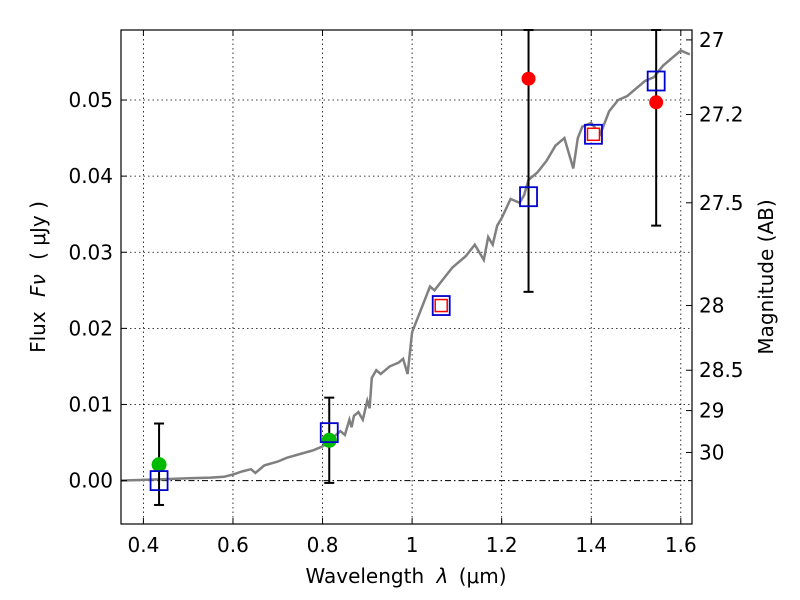 Image resolution: width=800 pixels, height=600 pixels. I want to click on y-tick-label: 0.02, so click(90, 328).